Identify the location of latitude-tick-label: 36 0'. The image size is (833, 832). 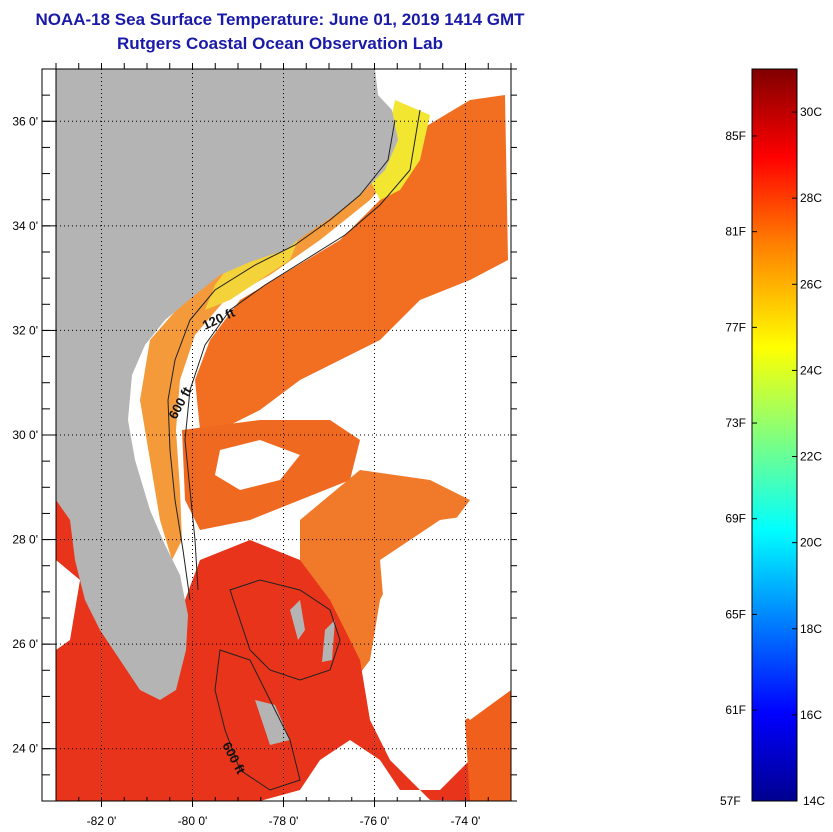
(25, 121).